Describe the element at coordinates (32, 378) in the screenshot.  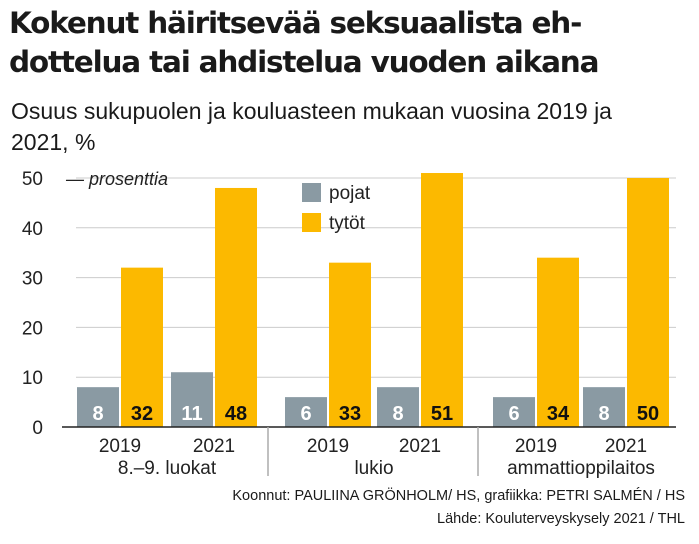
I see `y-tick-label: 10` at that location.